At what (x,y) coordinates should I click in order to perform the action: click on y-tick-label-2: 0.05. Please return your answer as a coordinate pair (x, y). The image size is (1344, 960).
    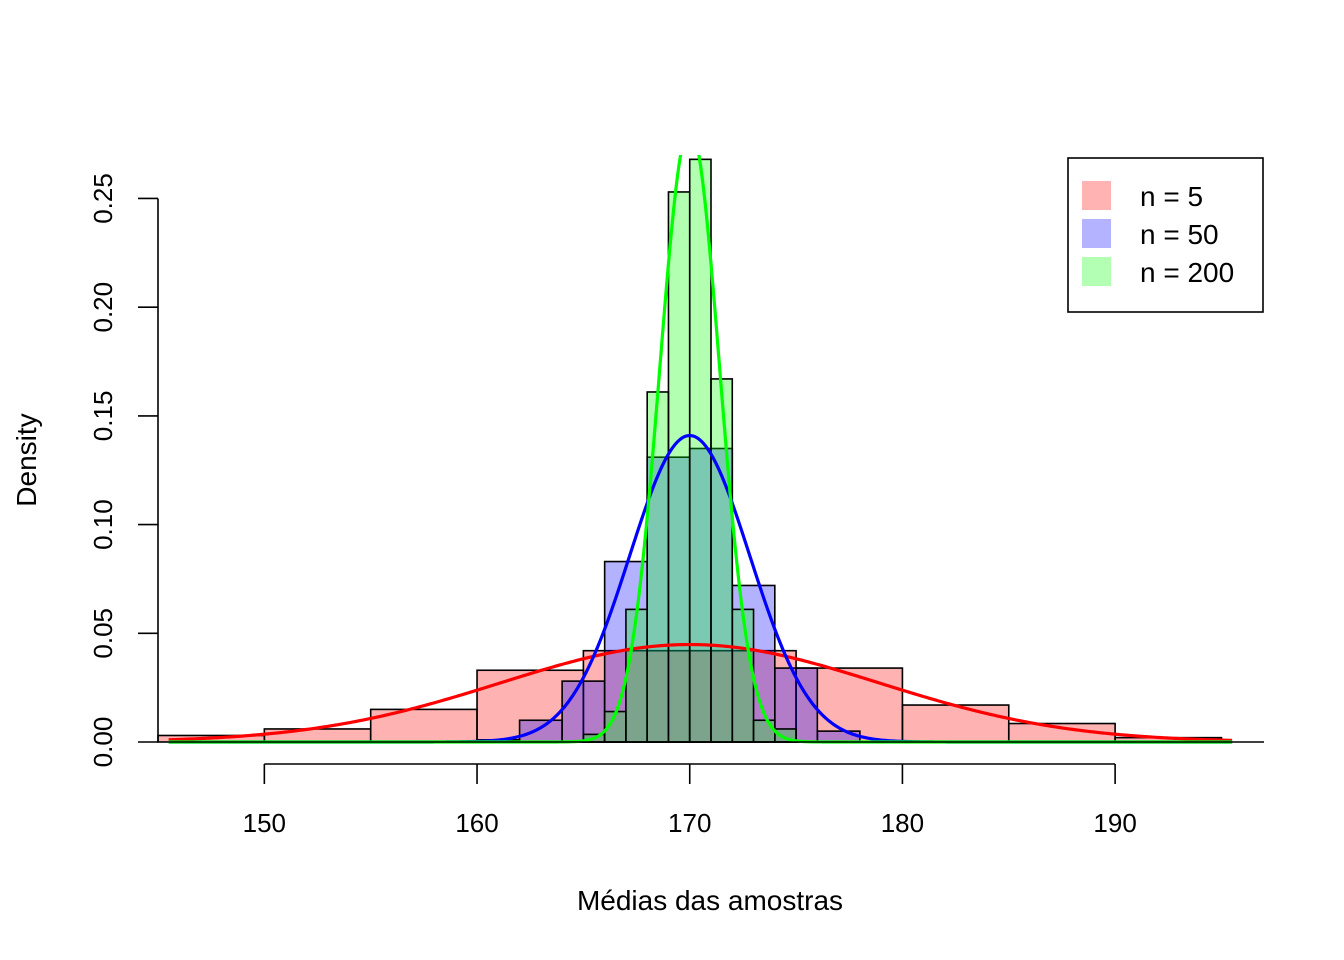
    Looking at the image, I should click on (103, 633).